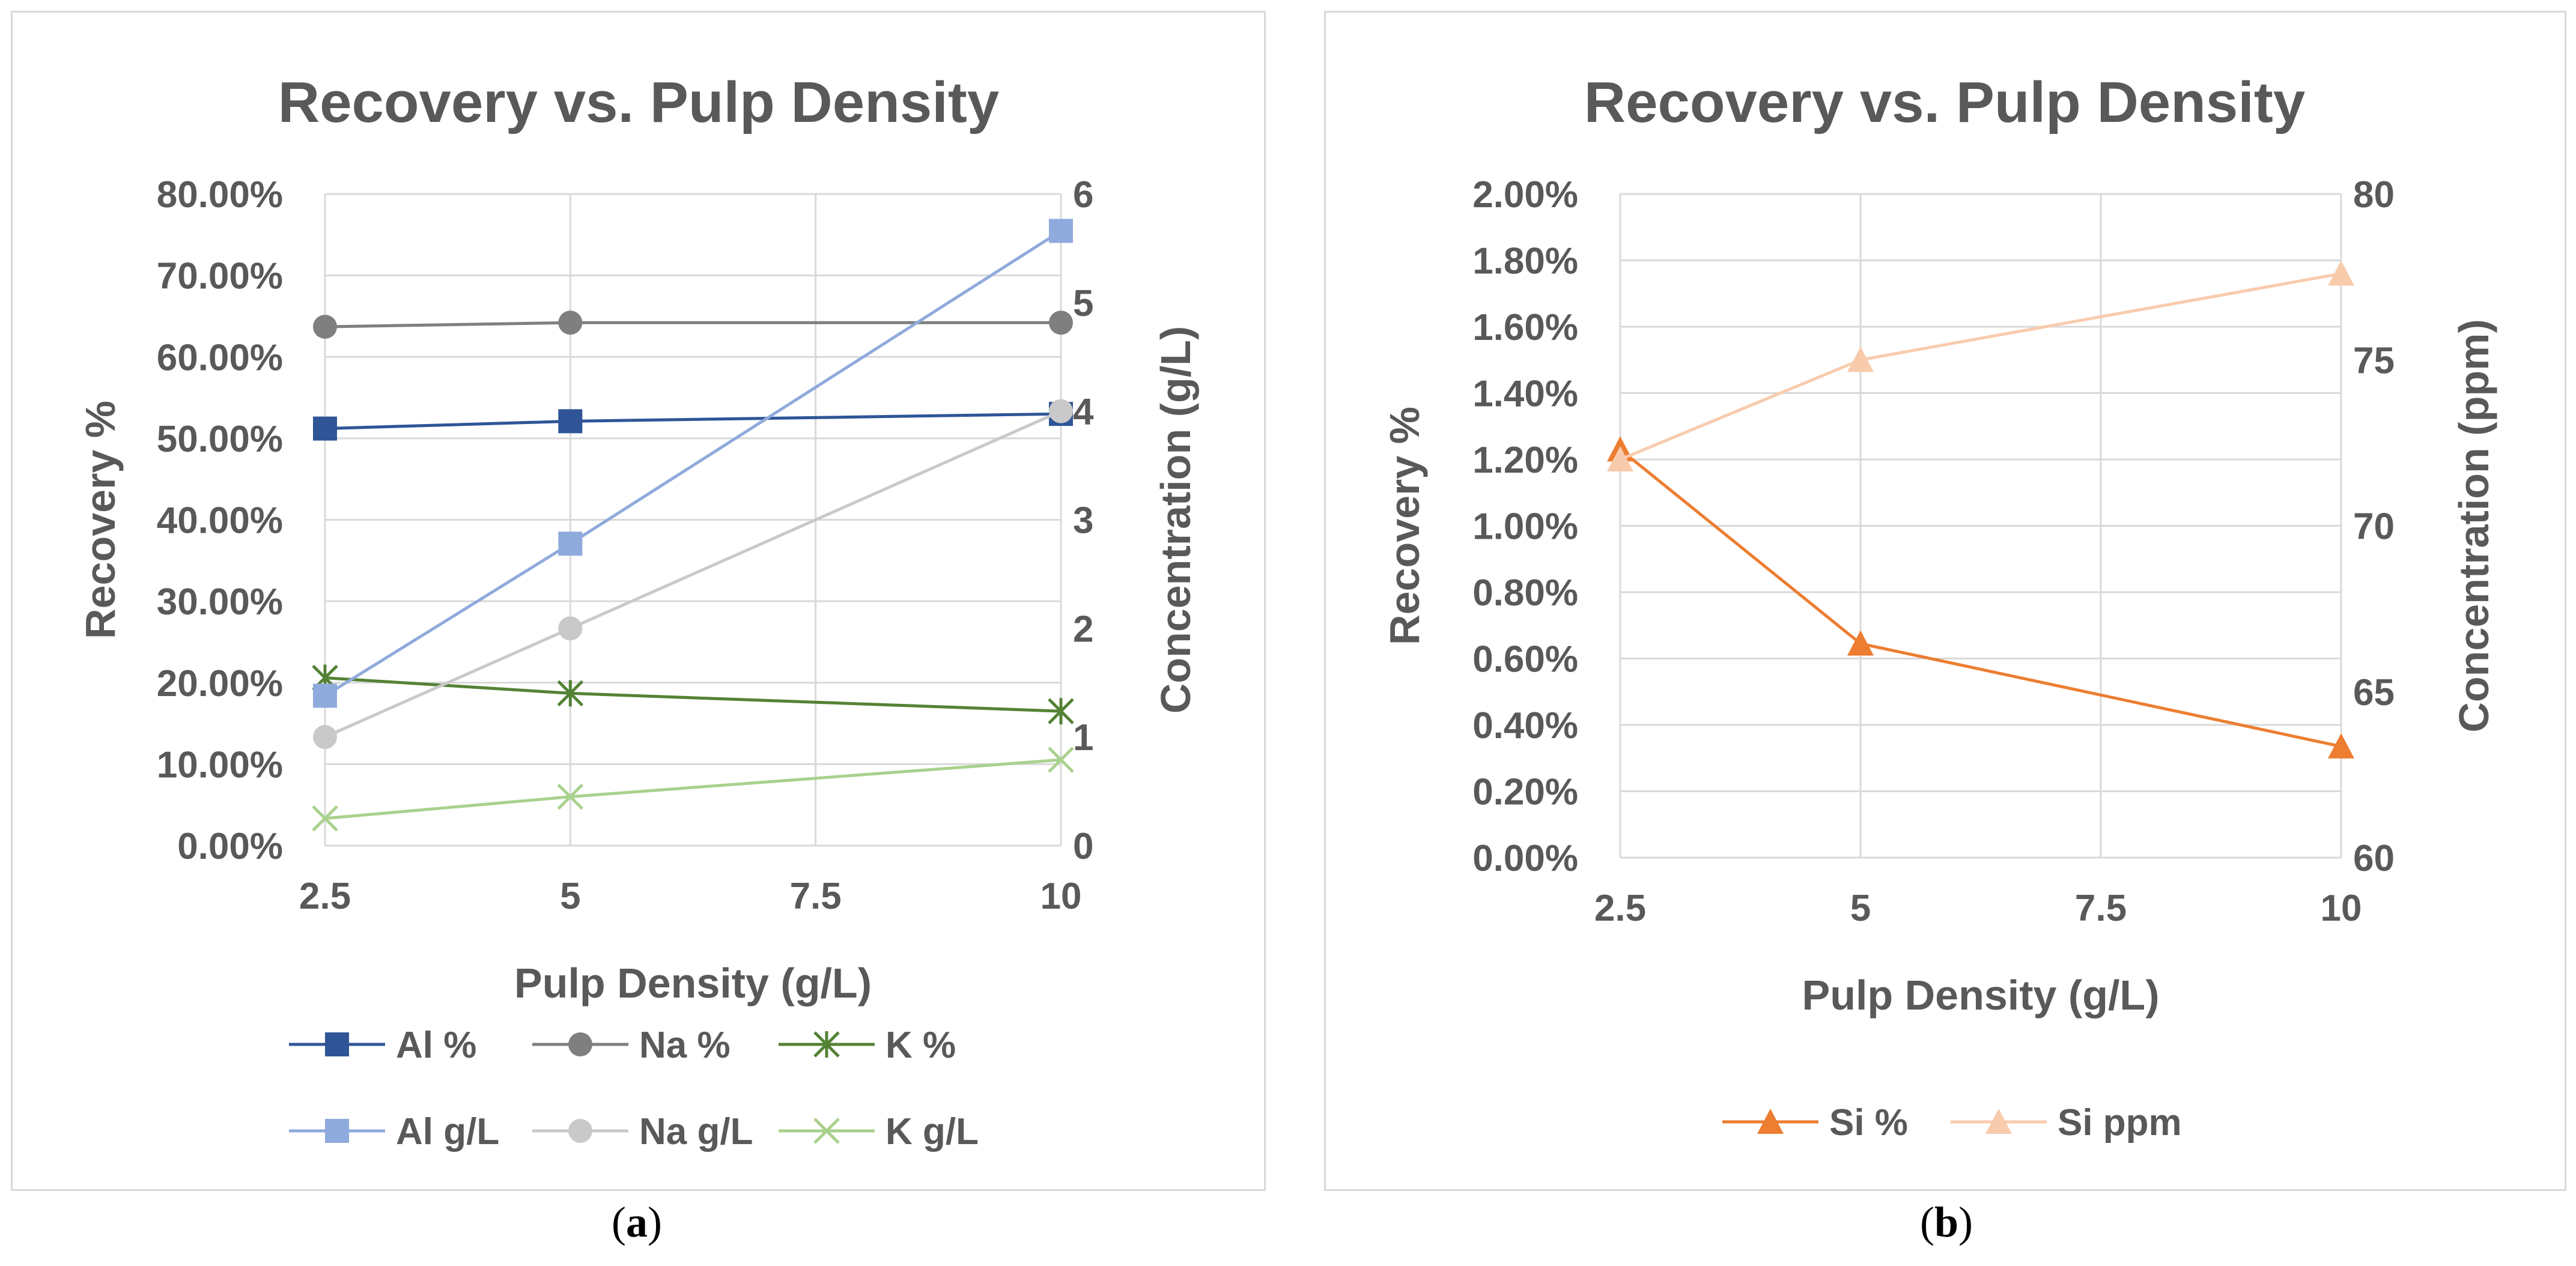 The width and height of the screenshot is (2576, 1266). I want to click on series-na-g-l, so click(693, 574).